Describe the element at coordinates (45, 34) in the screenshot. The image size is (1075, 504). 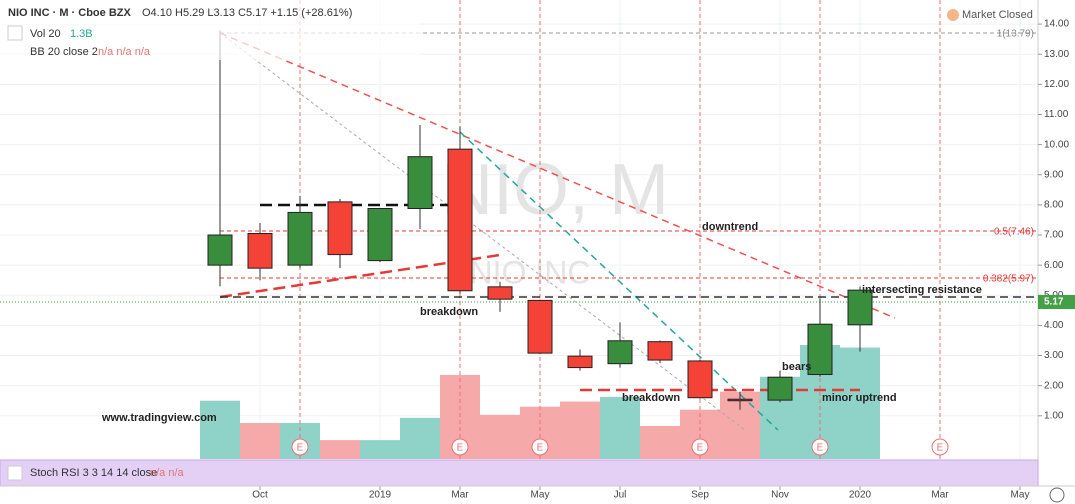
I see `indicator-name: Vol 20` at that location.